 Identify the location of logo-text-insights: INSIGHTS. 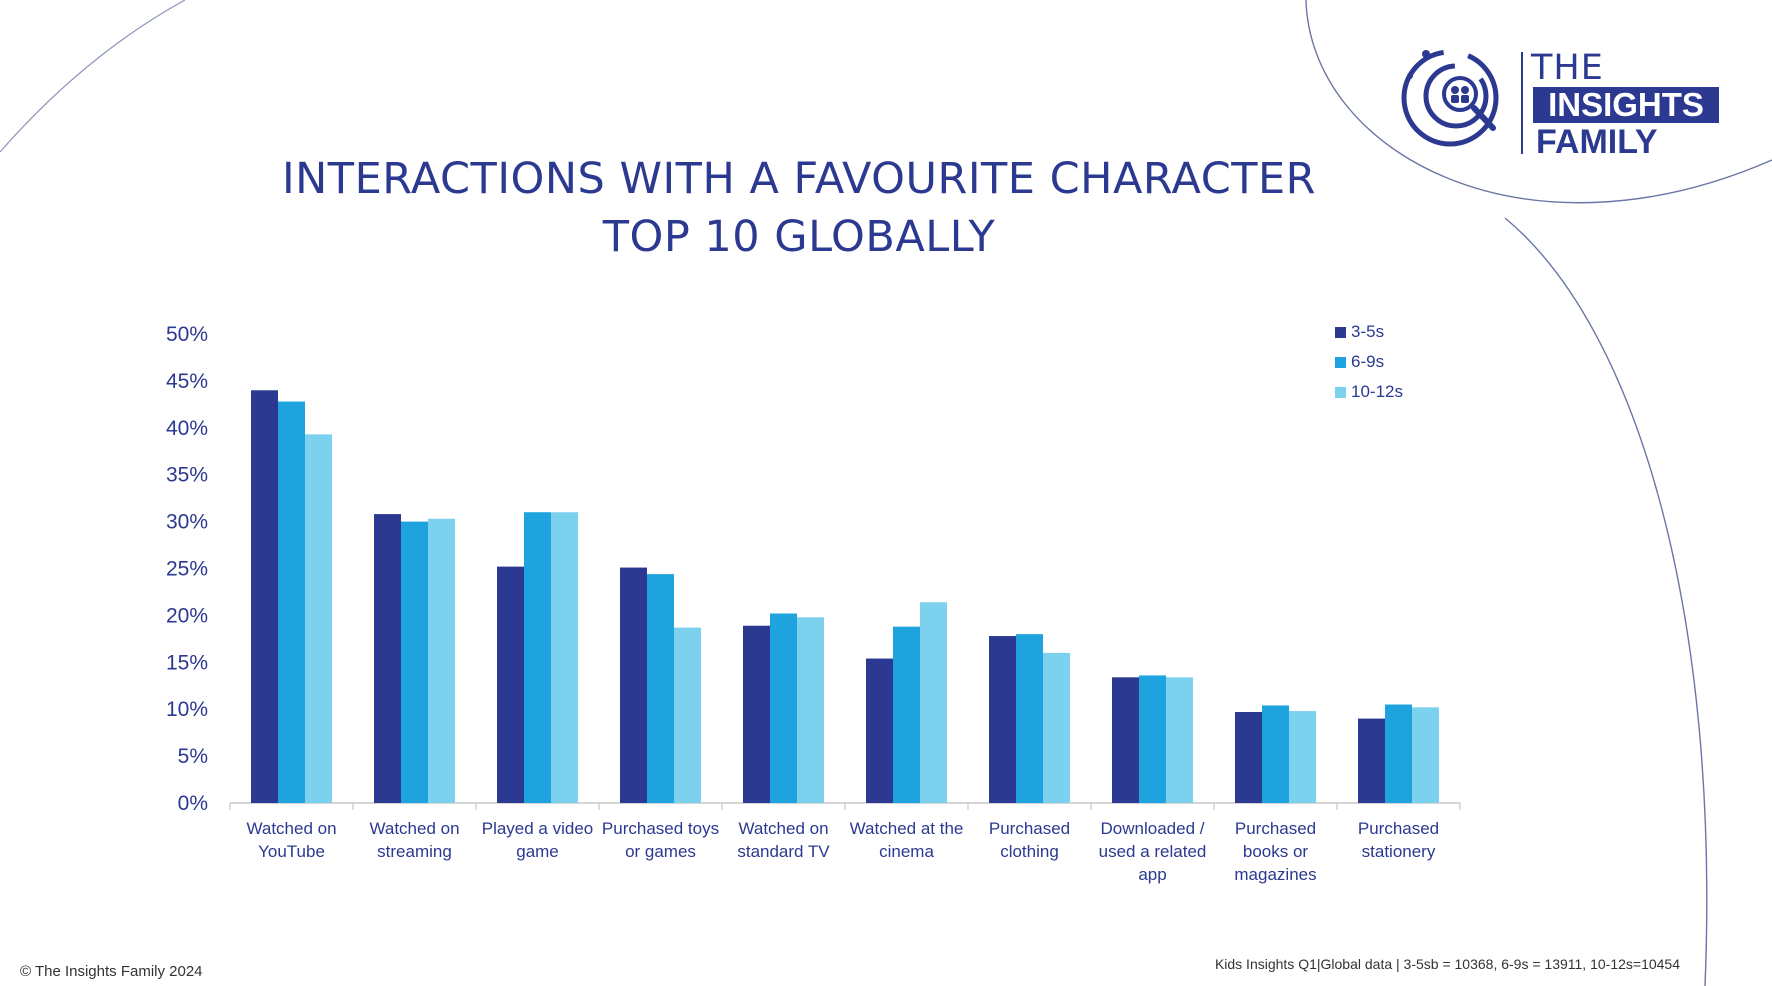
(1626, 105).